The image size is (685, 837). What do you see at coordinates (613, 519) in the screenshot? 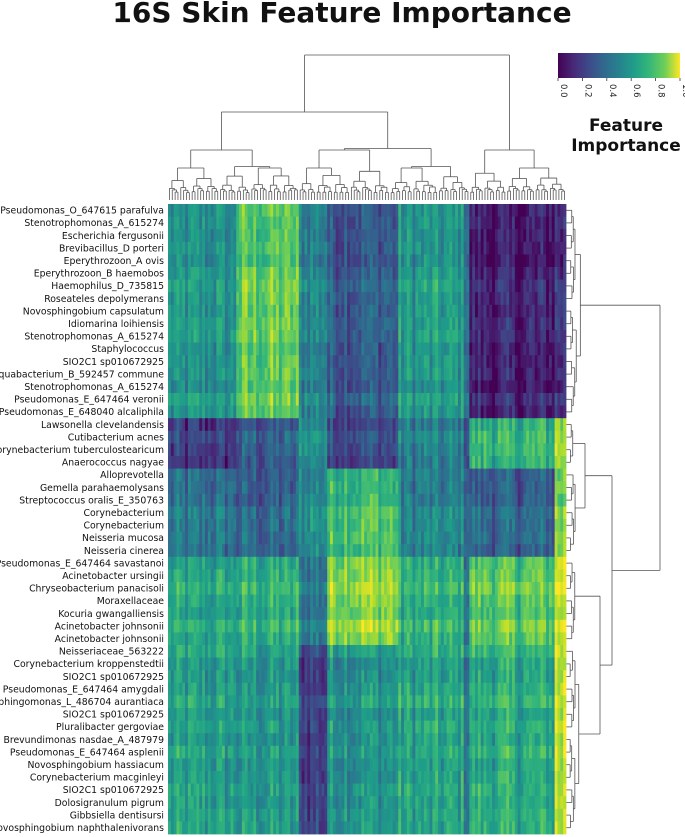
I see `row-dendrogram` at bounding box center [613, 519].